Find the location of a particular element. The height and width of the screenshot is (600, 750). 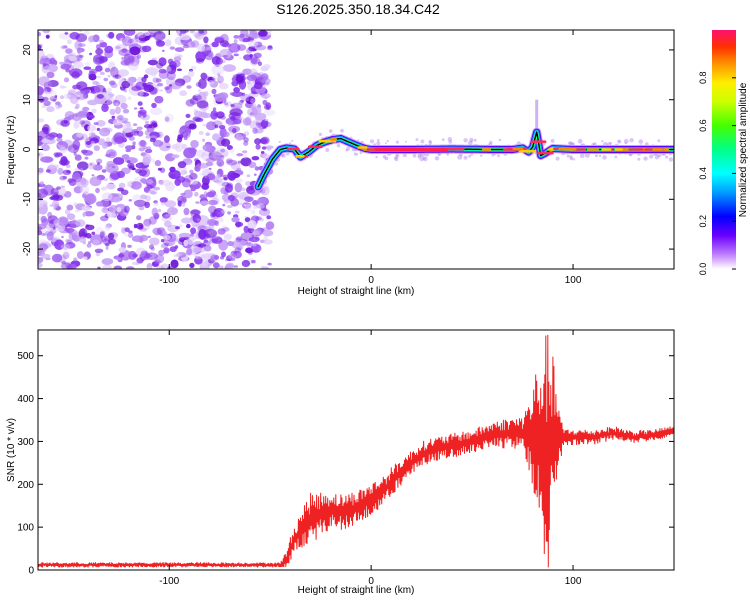

y-tick-label: 10 is located at coordinates (27, 100).